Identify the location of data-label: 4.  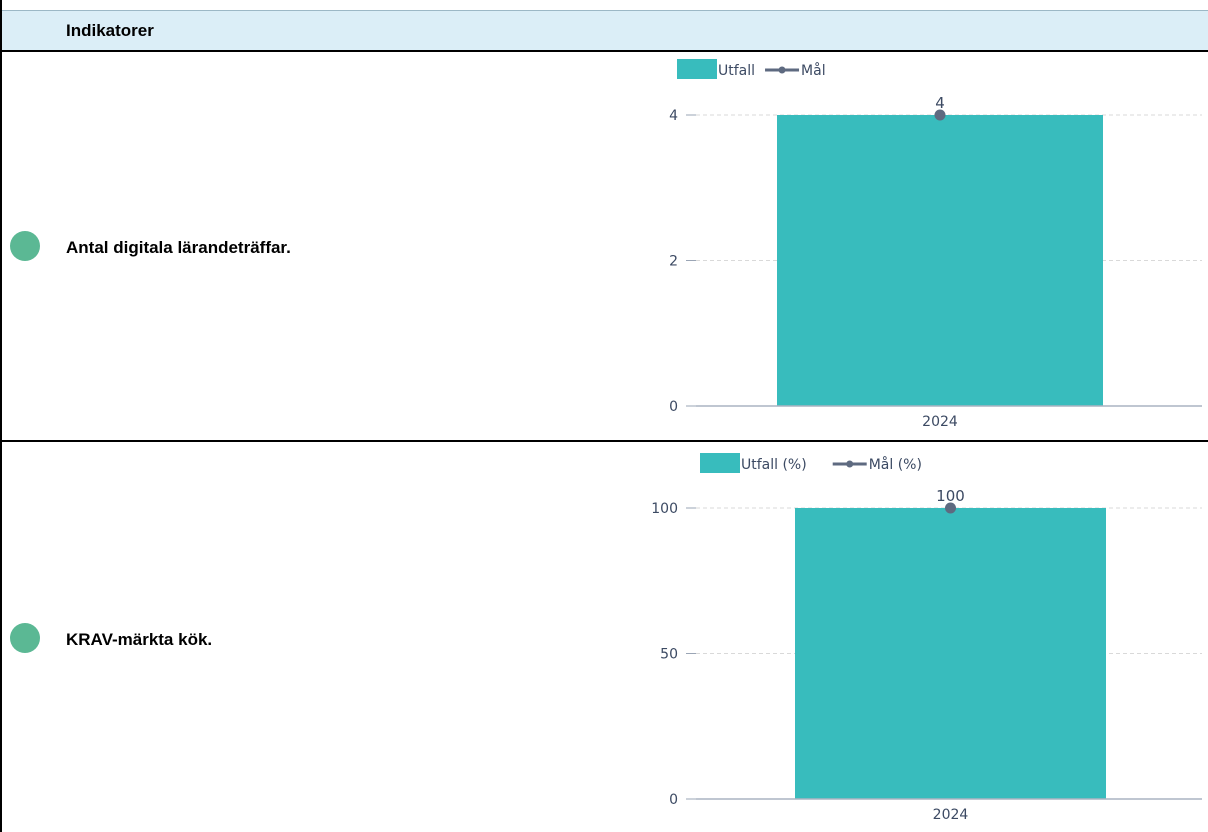
(940, 103).